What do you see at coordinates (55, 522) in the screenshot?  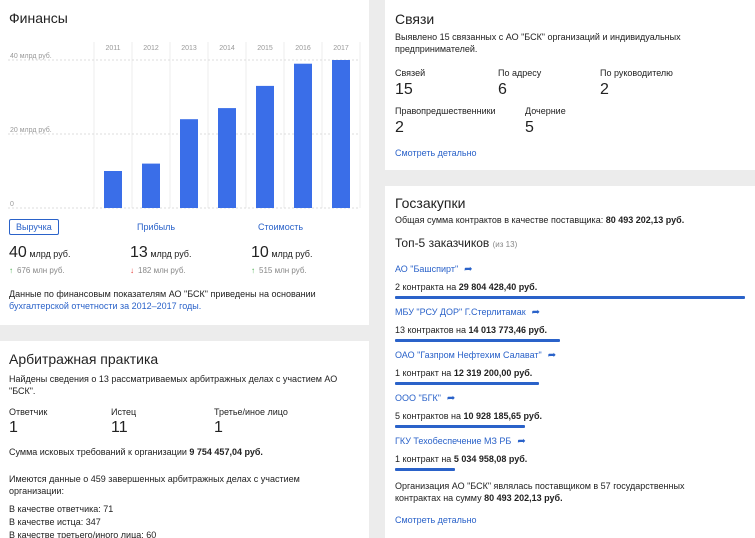 I see `role-plaintiff: В качестве истца: 347` at bounding box center [55, 522].